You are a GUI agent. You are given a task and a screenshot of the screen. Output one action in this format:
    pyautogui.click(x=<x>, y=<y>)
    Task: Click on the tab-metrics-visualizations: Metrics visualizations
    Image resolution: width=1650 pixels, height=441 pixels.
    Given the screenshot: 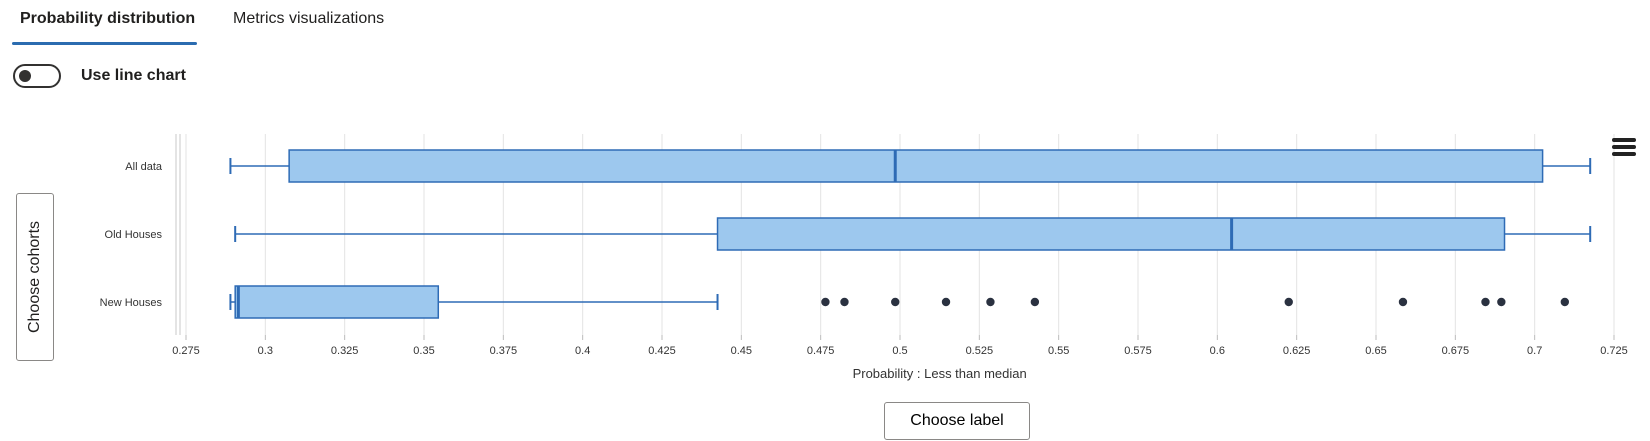 What is the action you would take?
    pyautogui.click(x=309, y=18)
    